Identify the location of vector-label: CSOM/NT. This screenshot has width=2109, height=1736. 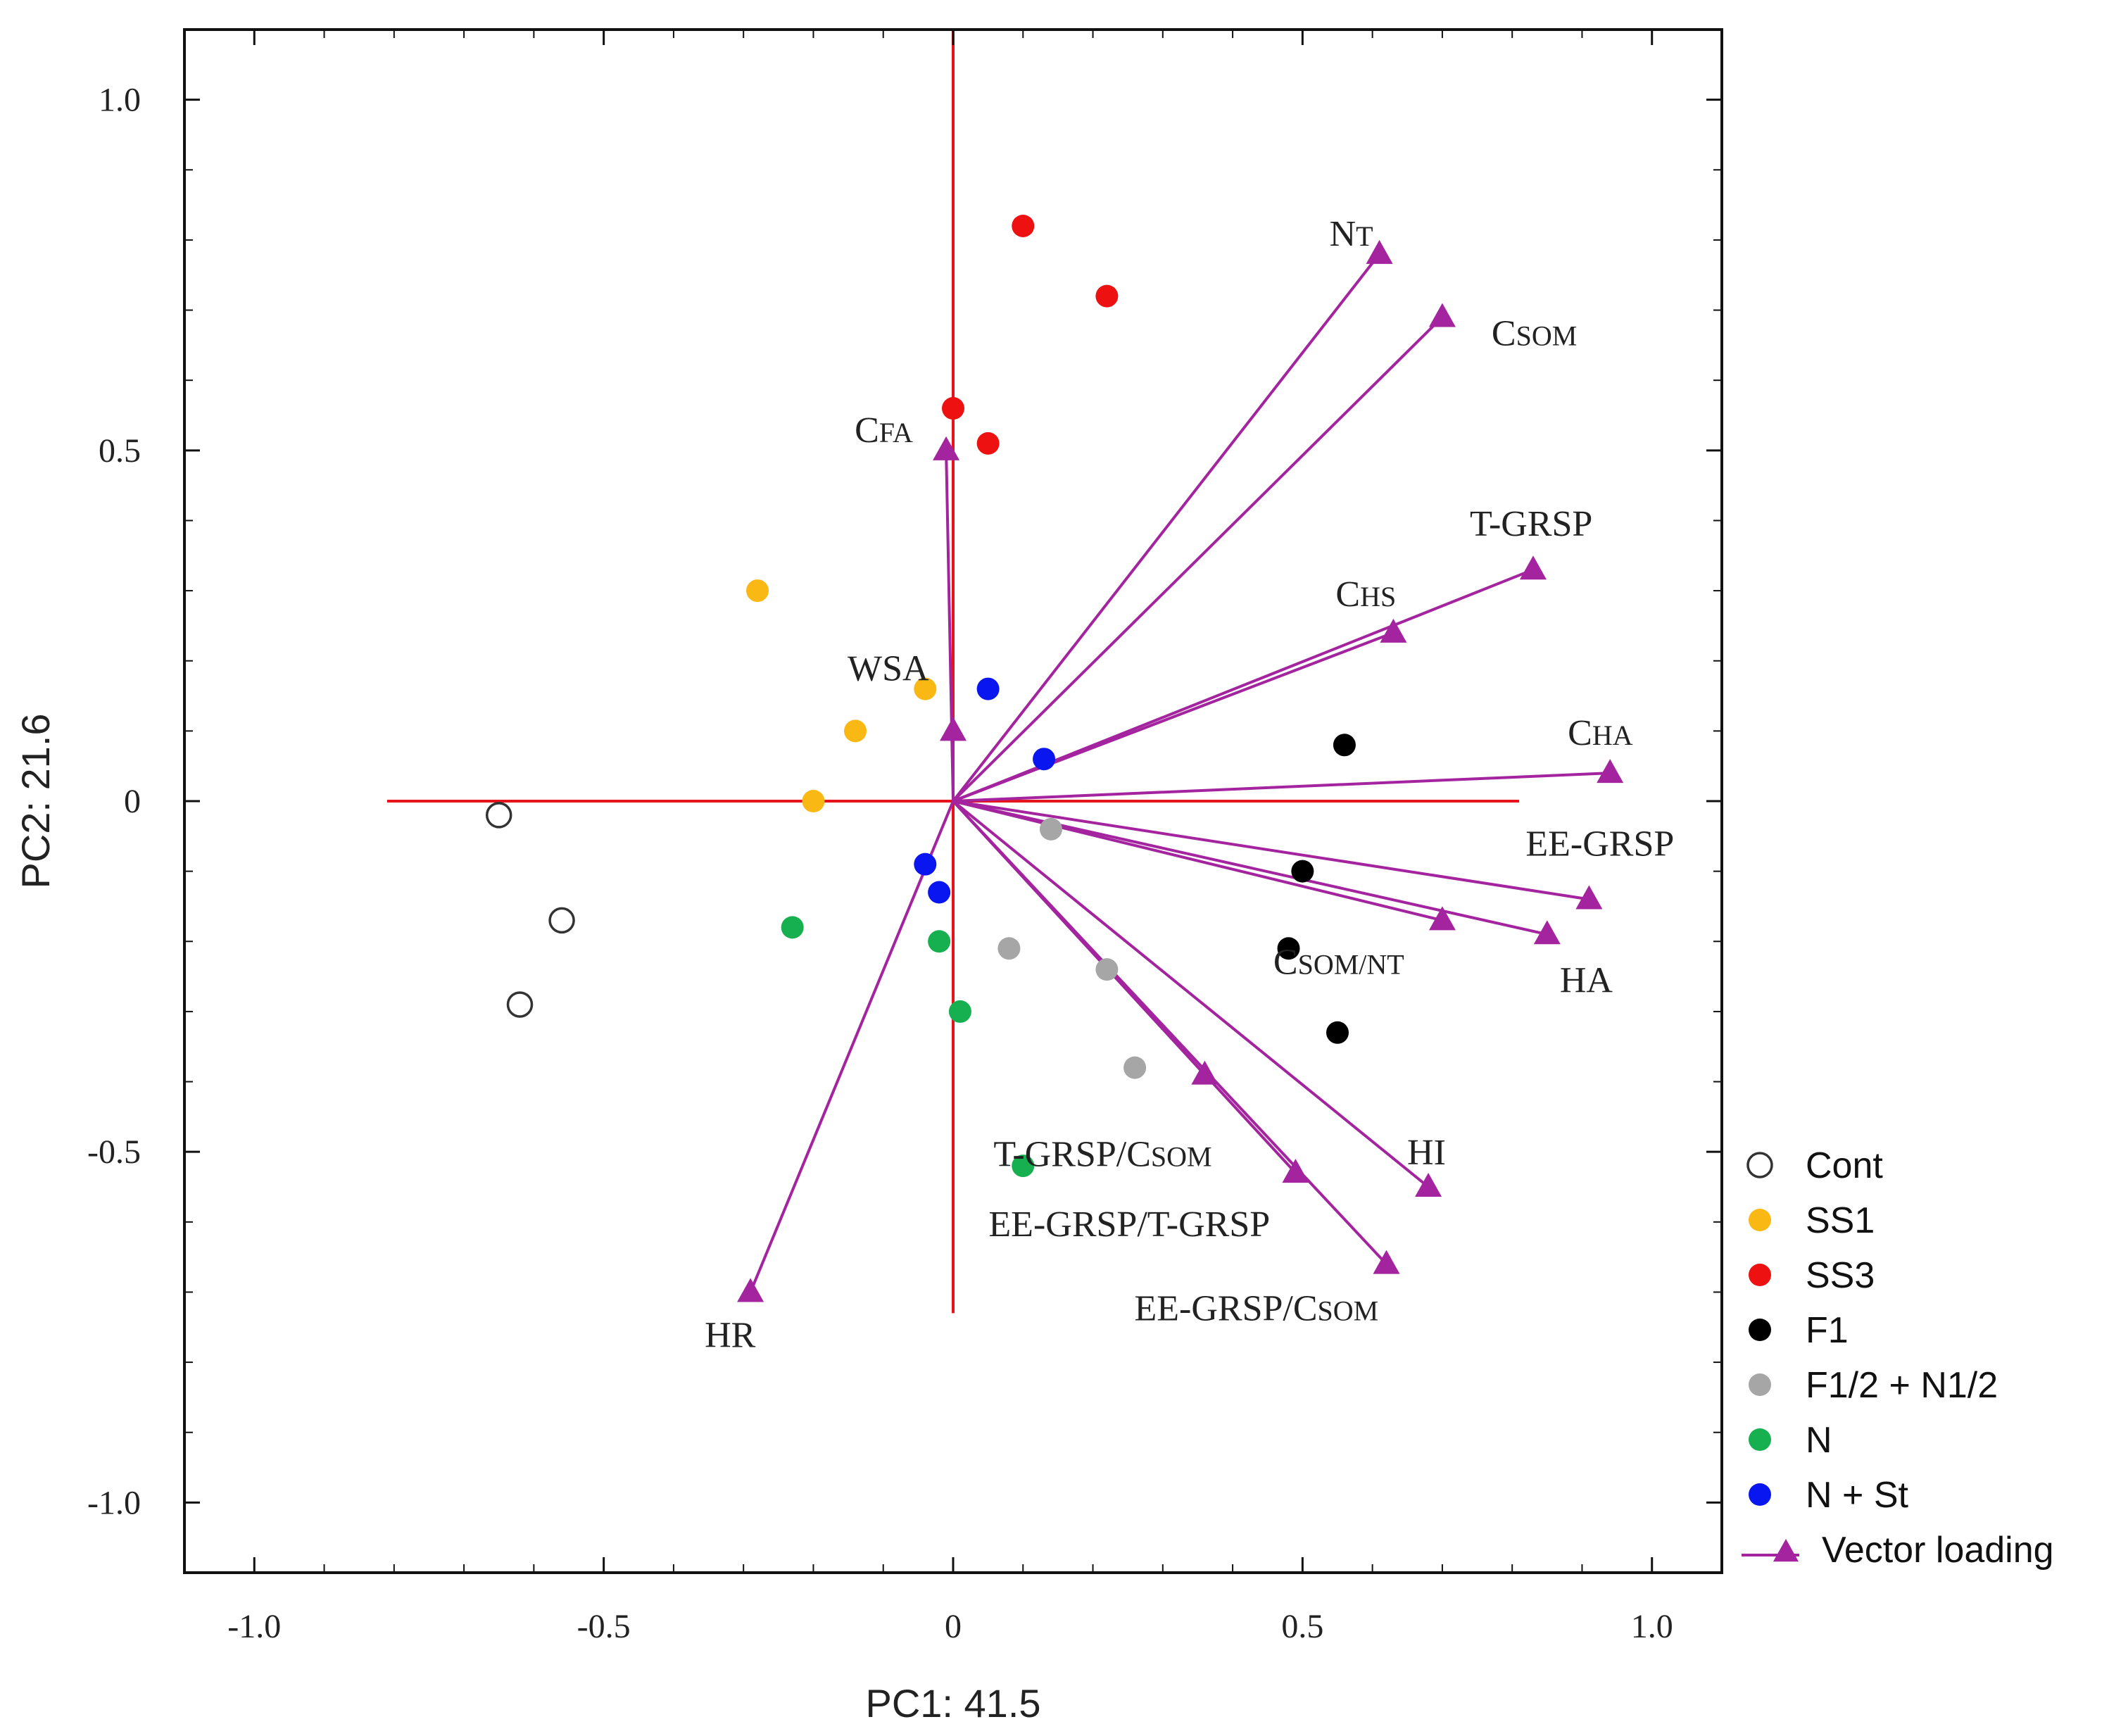
(1338, 962).